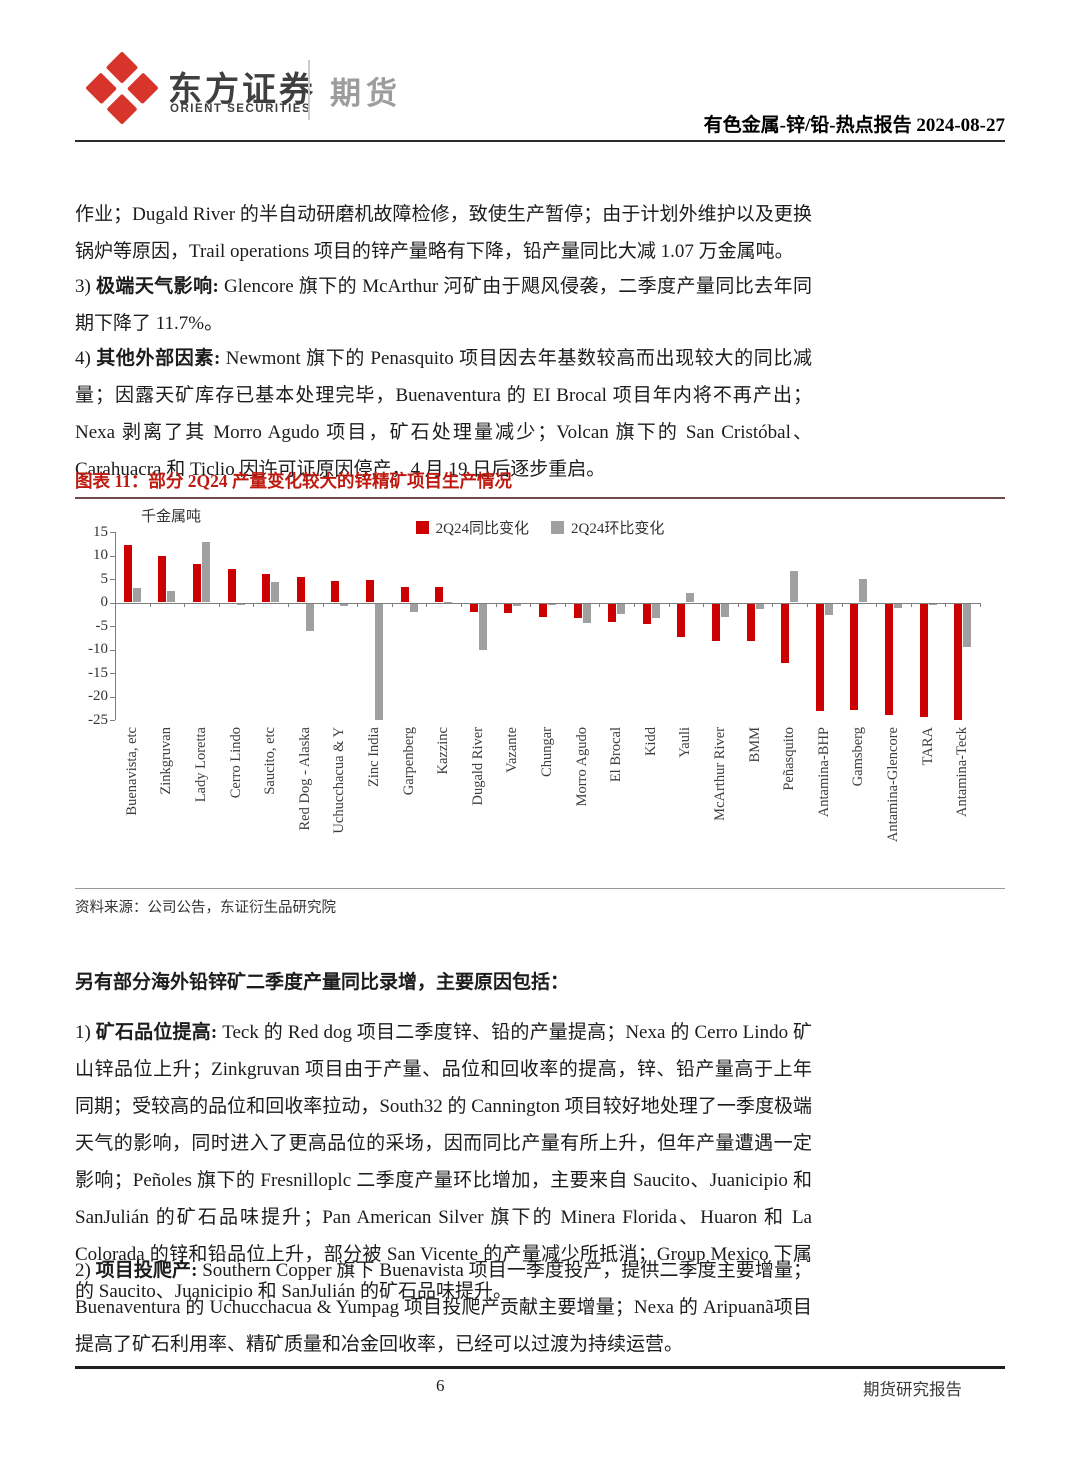 The width and height of the screenshot is (1080, 1466). What do you see at coordinates (540, 1367) in the screenshot?
I see `footer-rule` at bounding box center [540, 1367].